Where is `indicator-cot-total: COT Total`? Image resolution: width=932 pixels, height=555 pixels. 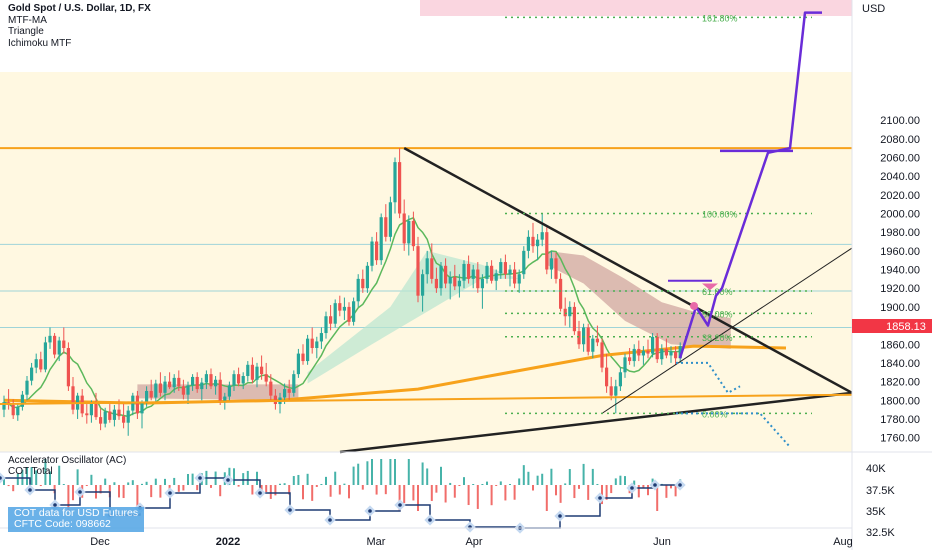 indicator-cot-total: COT Total is located at coordinates (30, 471).